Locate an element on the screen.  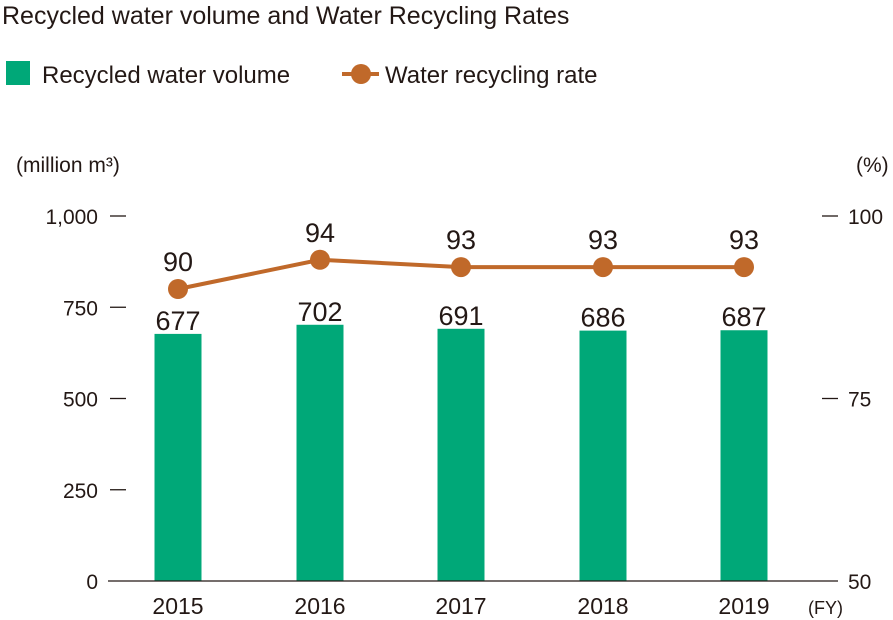
rate-point-2017 is located at coordinates (461, 267).